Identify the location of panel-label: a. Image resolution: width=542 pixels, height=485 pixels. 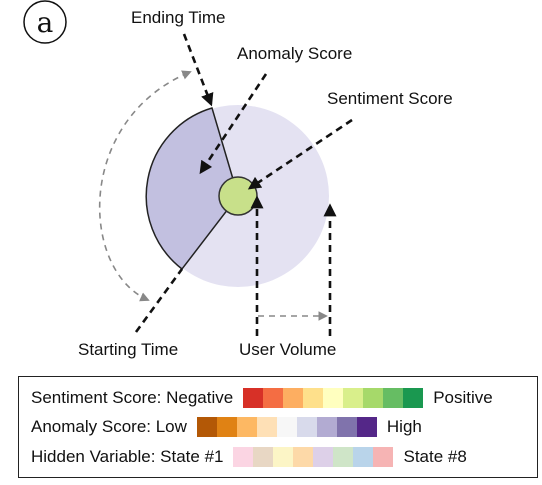
(45, 22).